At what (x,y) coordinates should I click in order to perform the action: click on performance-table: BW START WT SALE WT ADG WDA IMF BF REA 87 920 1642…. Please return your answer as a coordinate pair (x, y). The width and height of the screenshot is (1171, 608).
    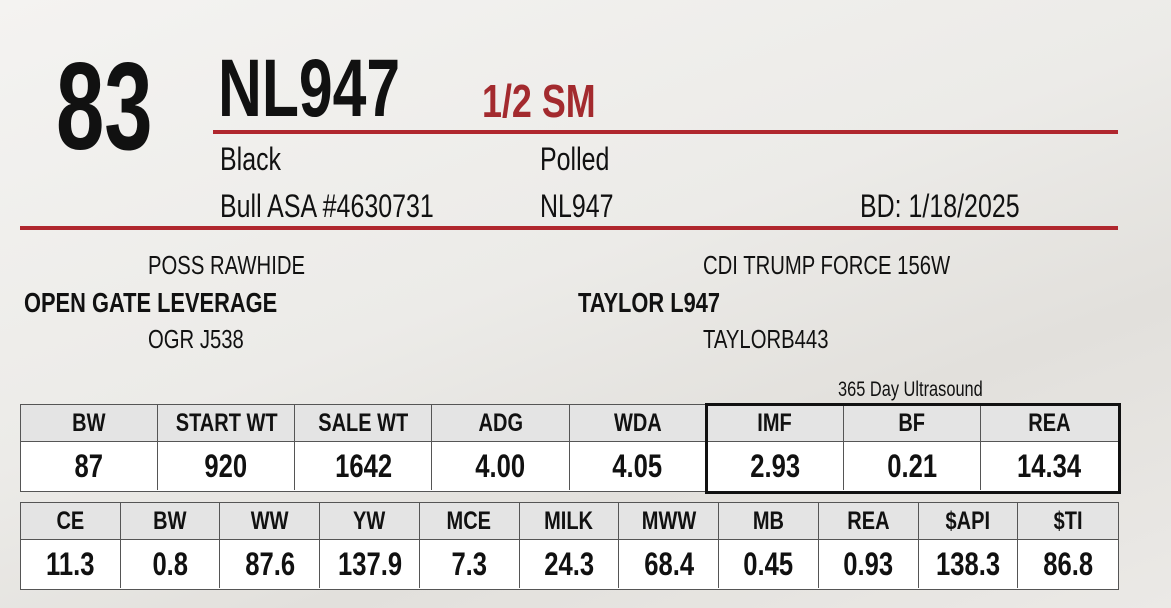
    Looking at the image, I should click on (569, 448).